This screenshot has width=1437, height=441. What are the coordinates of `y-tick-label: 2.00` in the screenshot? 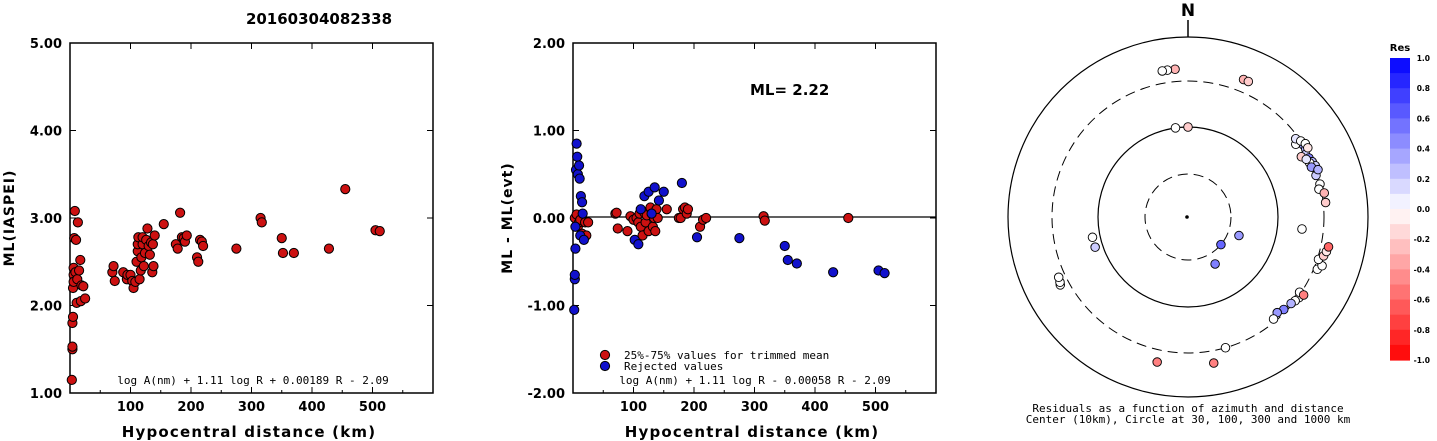 It's located at (46, 307).